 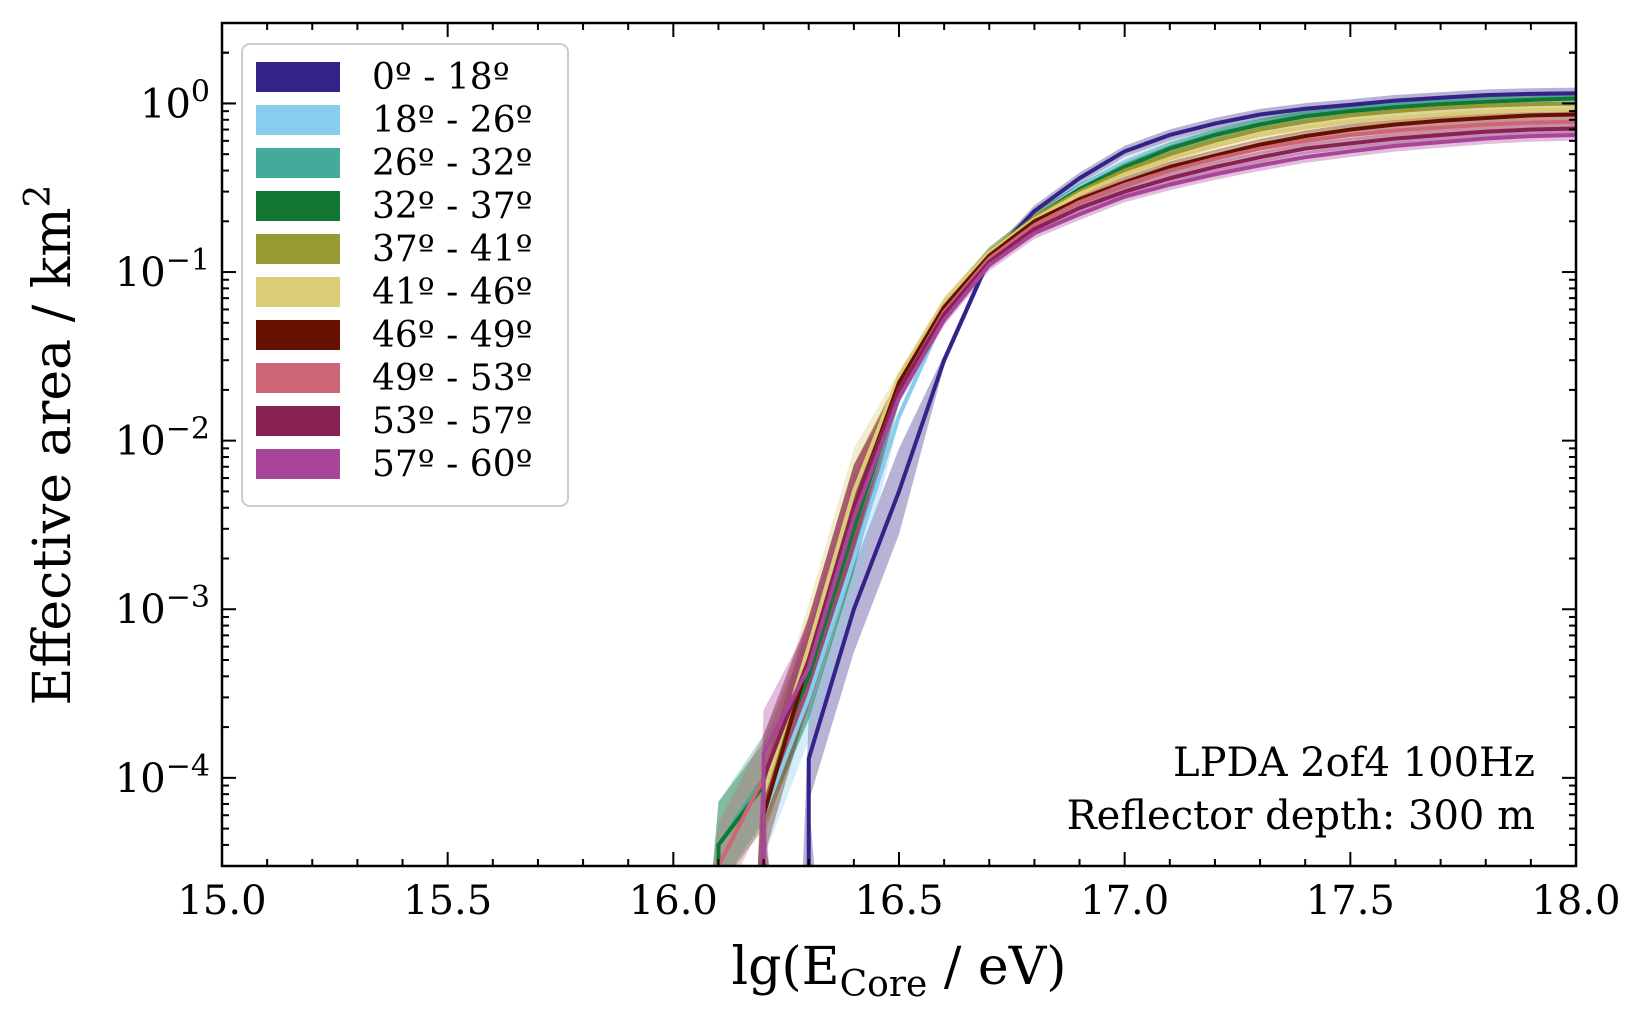 I want to click on legend-label-8: 53º - 57º, so click(x=452, y=421).